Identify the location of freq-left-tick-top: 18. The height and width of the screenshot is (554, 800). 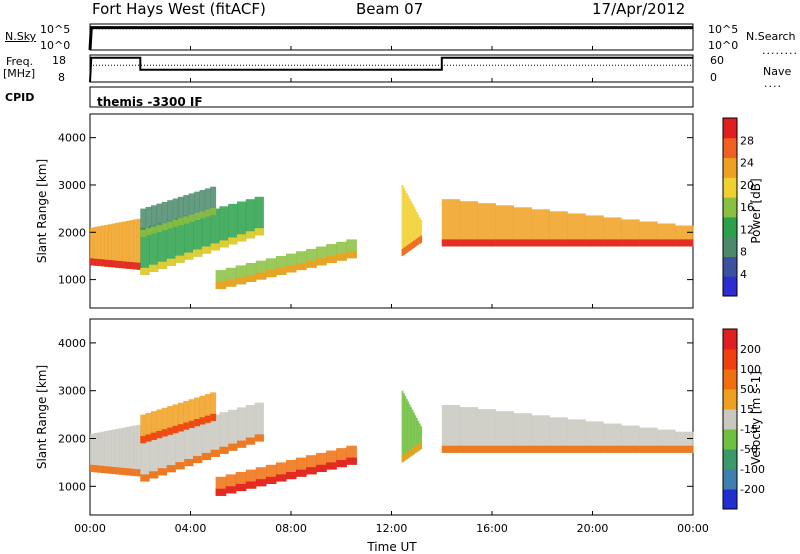
(59, 60).